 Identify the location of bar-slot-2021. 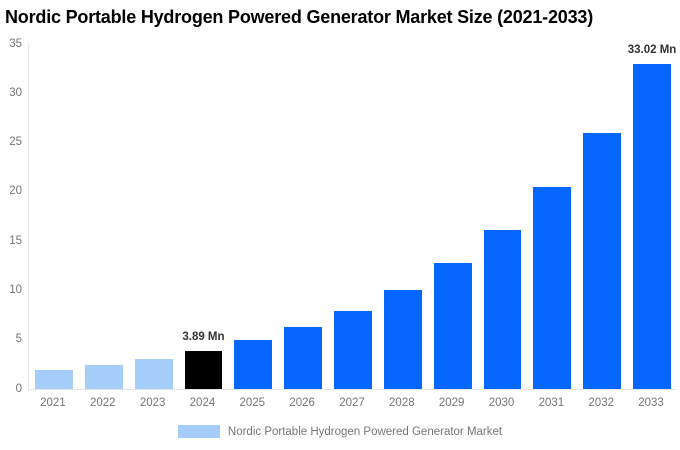
(54, 216).